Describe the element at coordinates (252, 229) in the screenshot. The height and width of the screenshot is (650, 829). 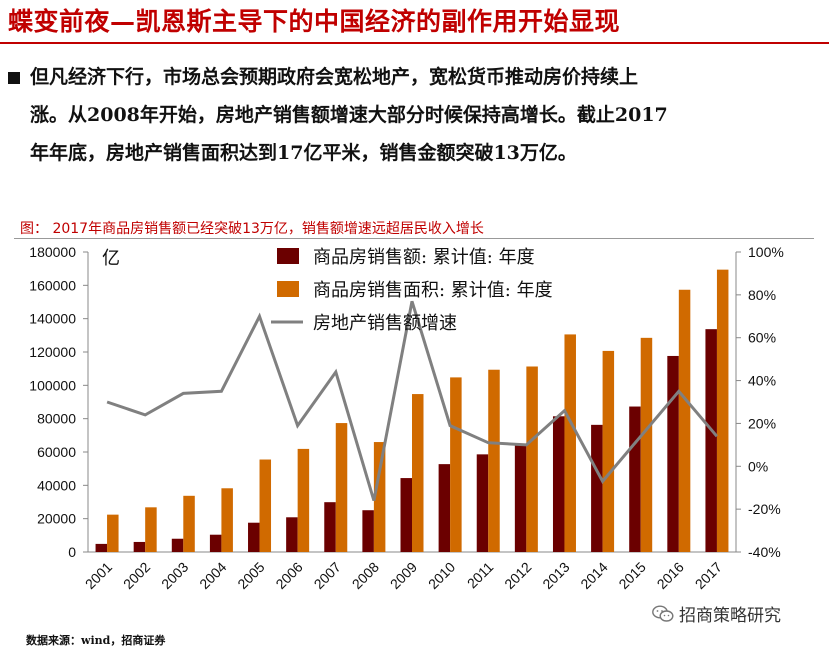
I see `figure-caption: 图： 2017年商品房销售额已经突破13万亿，销售额增速远超居民收入增长` at that location.